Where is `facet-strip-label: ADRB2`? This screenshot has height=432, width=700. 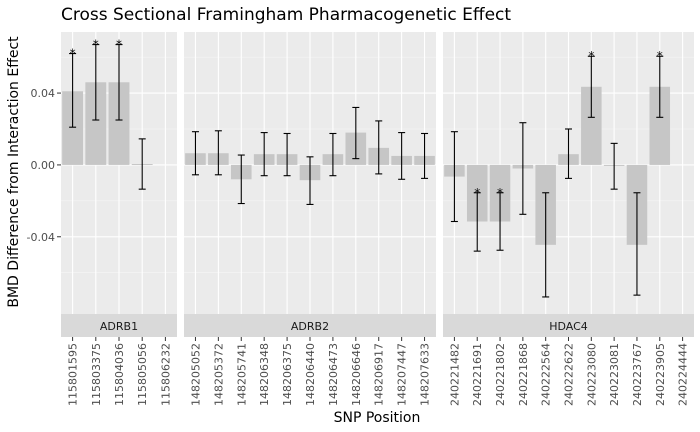
facet-strip-label: ADRB2 is located at coordinates (310, 326).